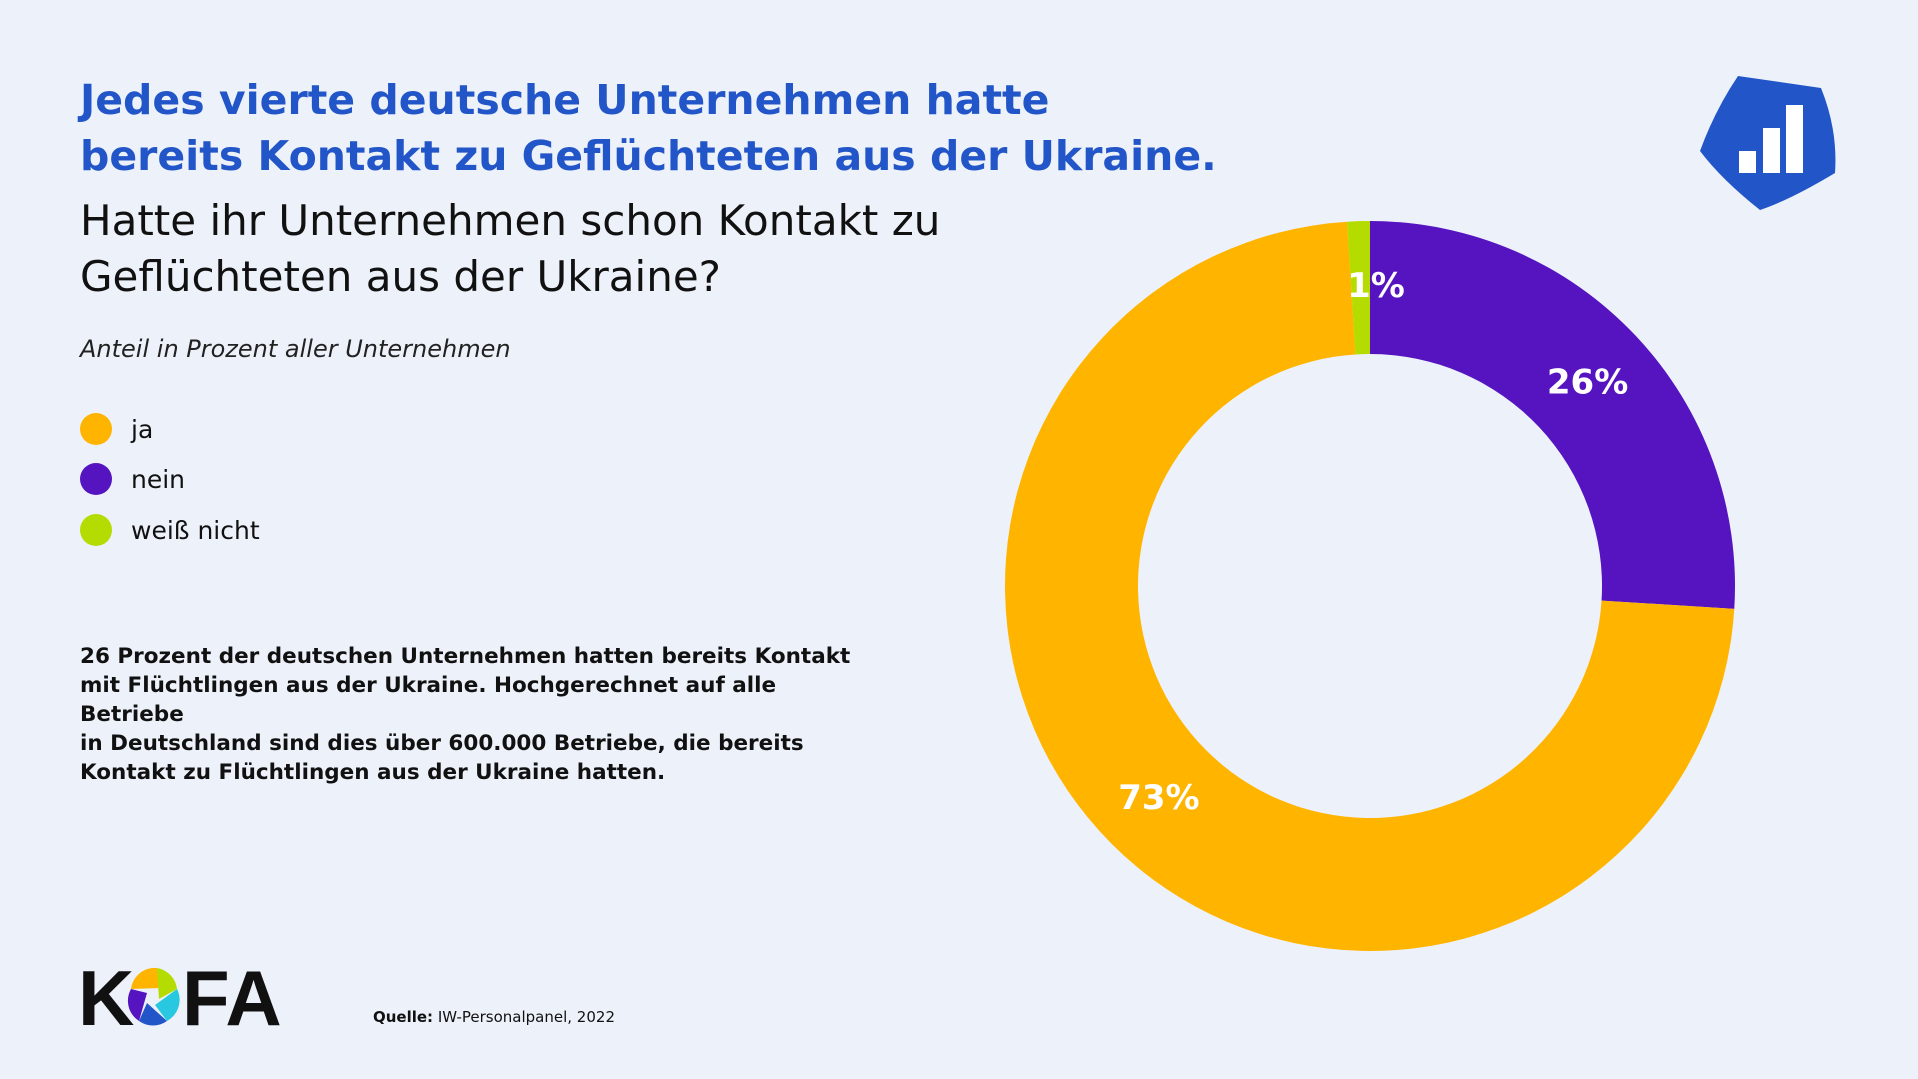 The height and width of the screenshot is (1079, 1918). What do you see at coordinates (1768, 143) in the screenshot?
I see `chart-bars-shield-icon` at bounding box center [1768, 143].